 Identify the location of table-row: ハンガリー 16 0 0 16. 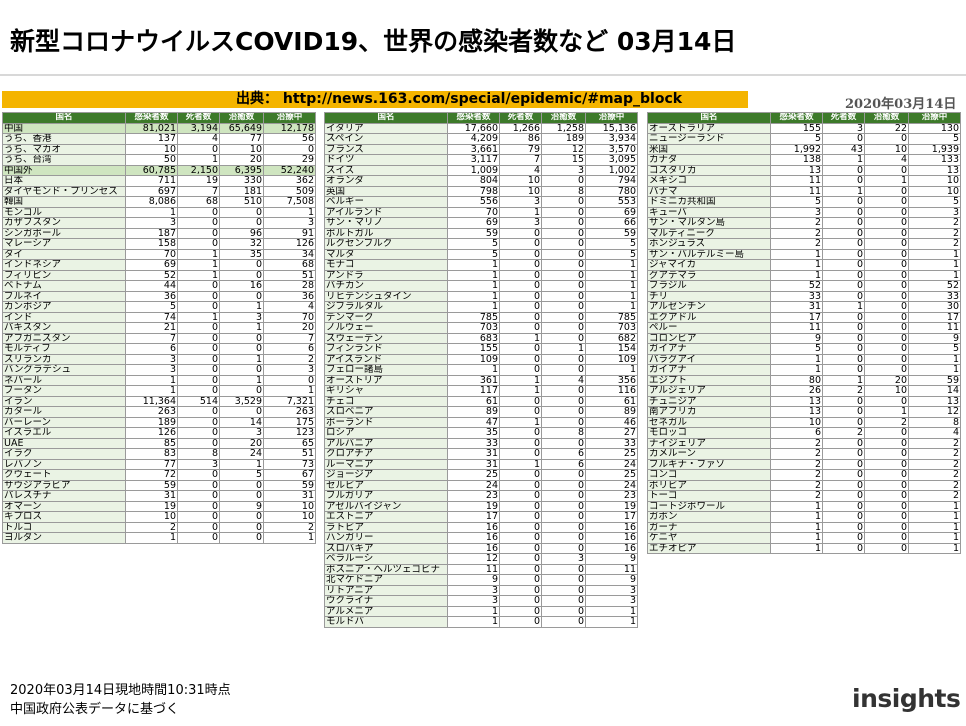
(481, 538).